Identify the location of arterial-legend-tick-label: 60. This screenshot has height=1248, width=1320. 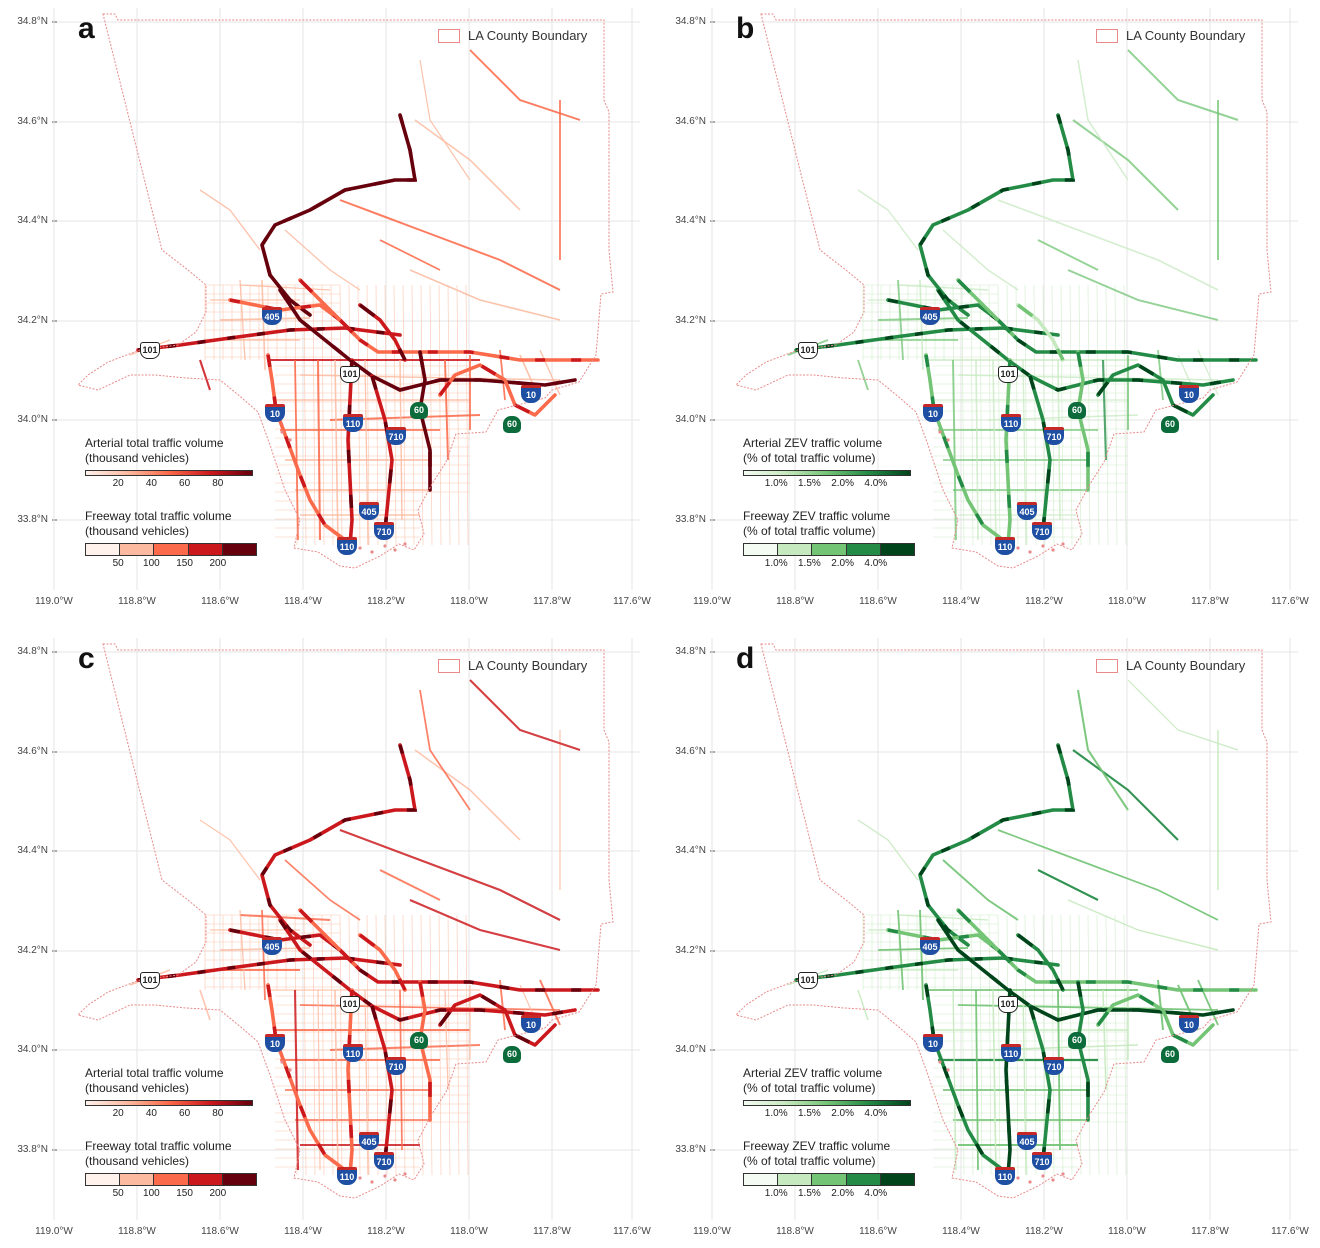
(185, 483).